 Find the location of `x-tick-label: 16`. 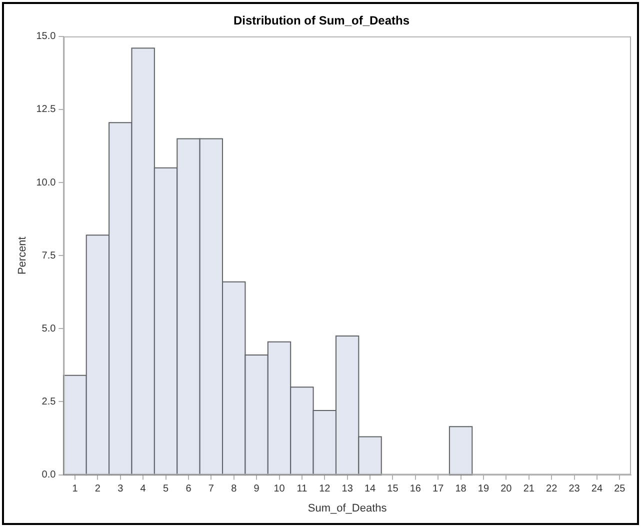

x-tick-label: 16 is located at coordinates (416, 489).